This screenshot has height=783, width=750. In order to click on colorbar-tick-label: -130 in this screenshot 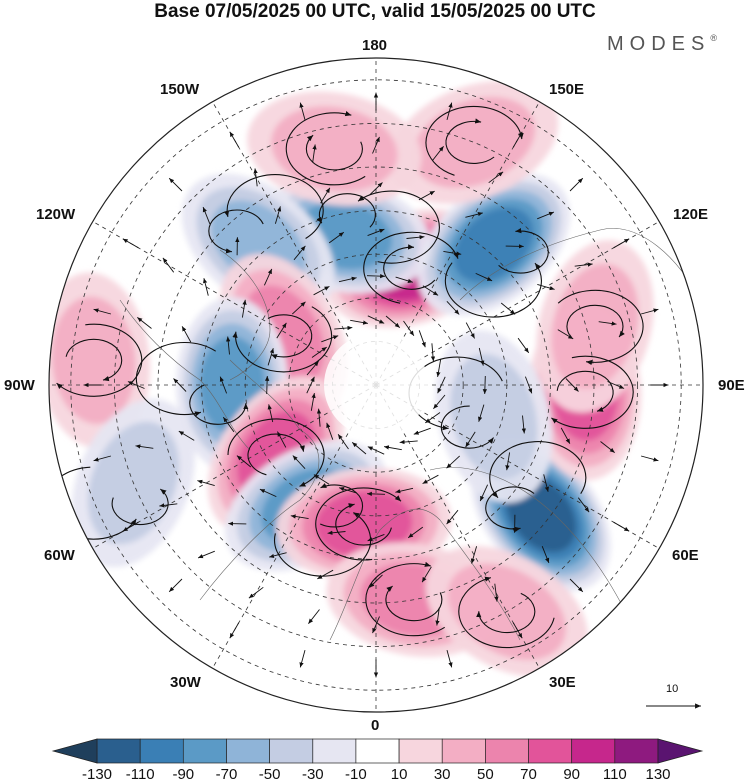, I will do `click(97, 774)`.